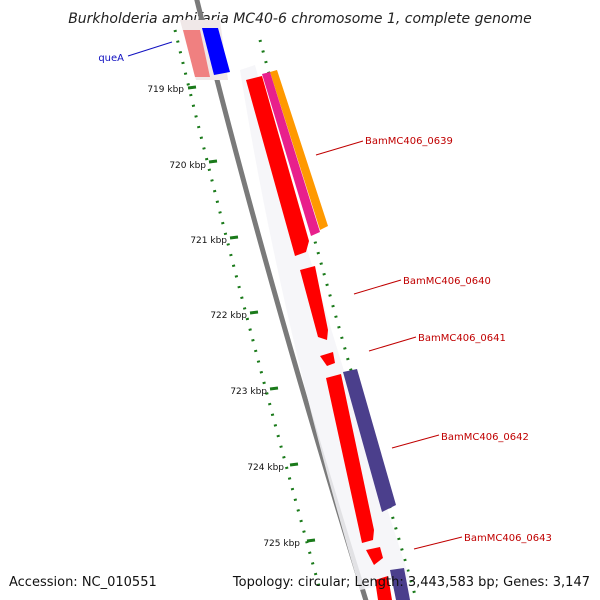  I want to click on gene-0639-magenta, so click(291, 154).